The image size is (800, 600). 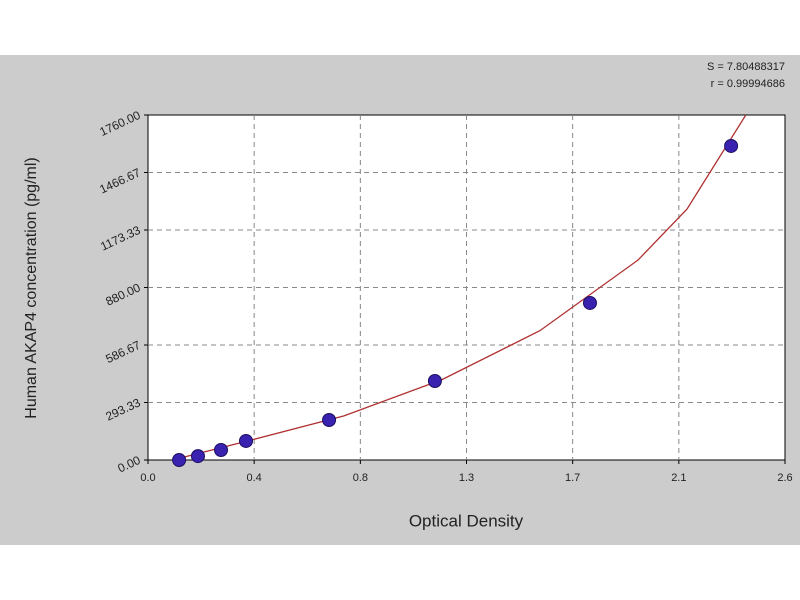 I want to click on annotation: r = 0.99994686, so click(x=748, y=84).